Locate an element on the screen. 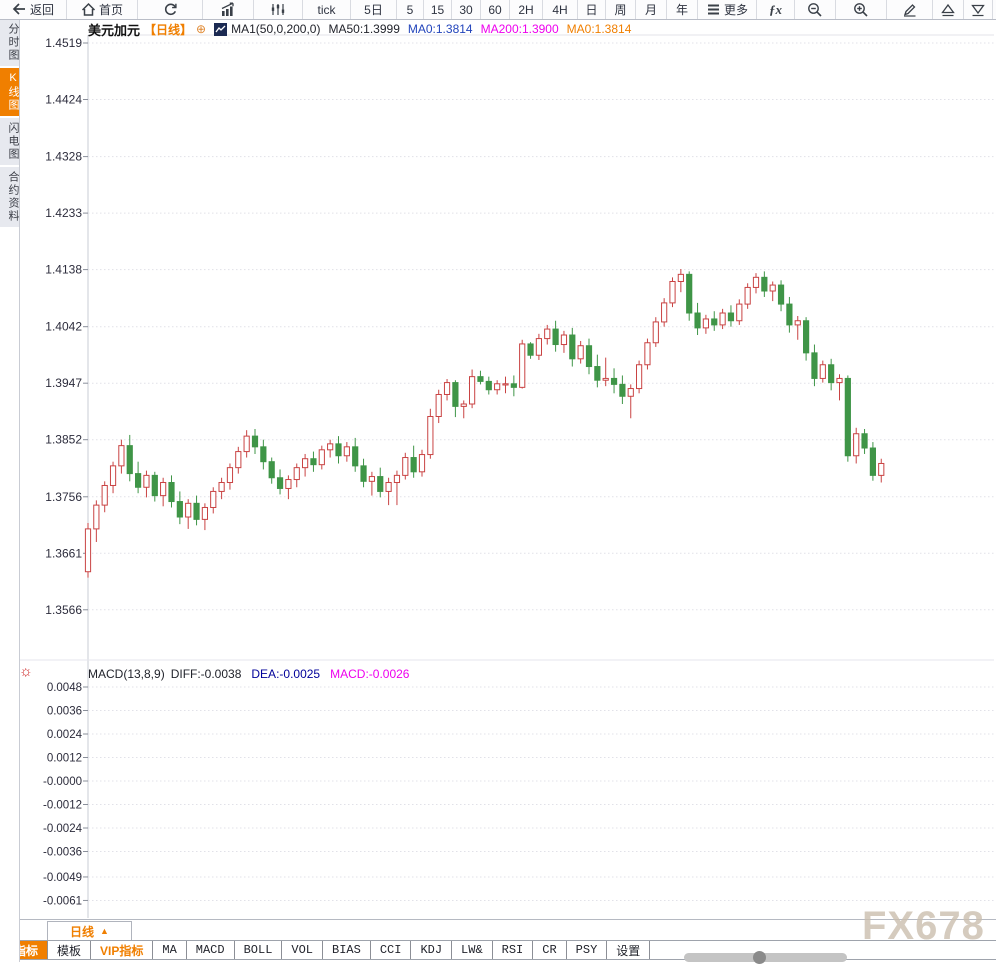 The height and width of the screenshot is (964, 996). period-selector-button: 日线 ▲ is located at coordinates (89, 931).